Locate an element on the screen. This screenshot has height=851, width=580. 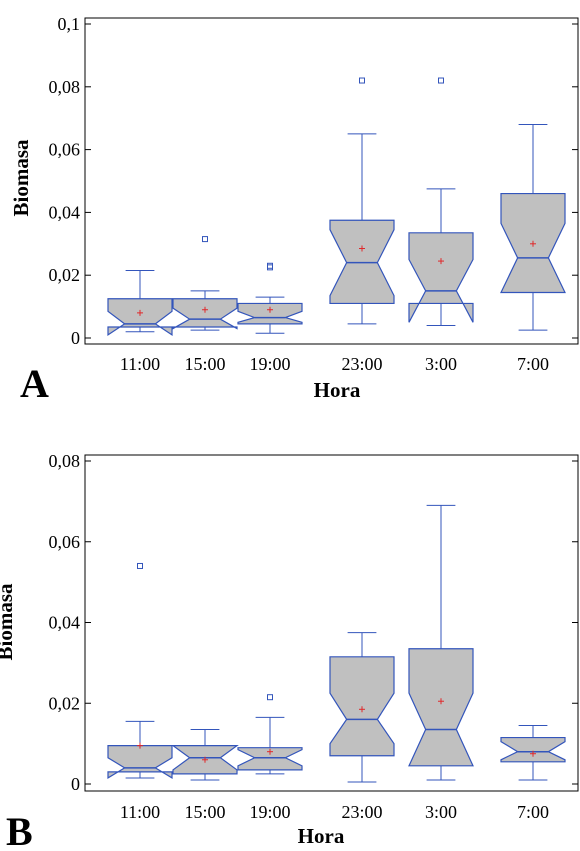
panel-label: B is located at coordinates (19, 830).